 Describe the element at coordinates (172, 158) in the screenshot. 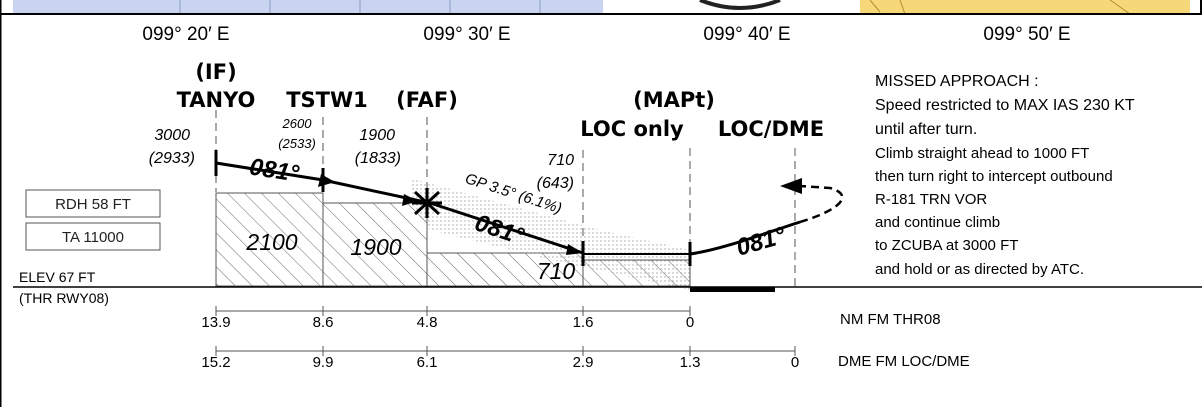

I see `fix-height: (2933)` at that location.